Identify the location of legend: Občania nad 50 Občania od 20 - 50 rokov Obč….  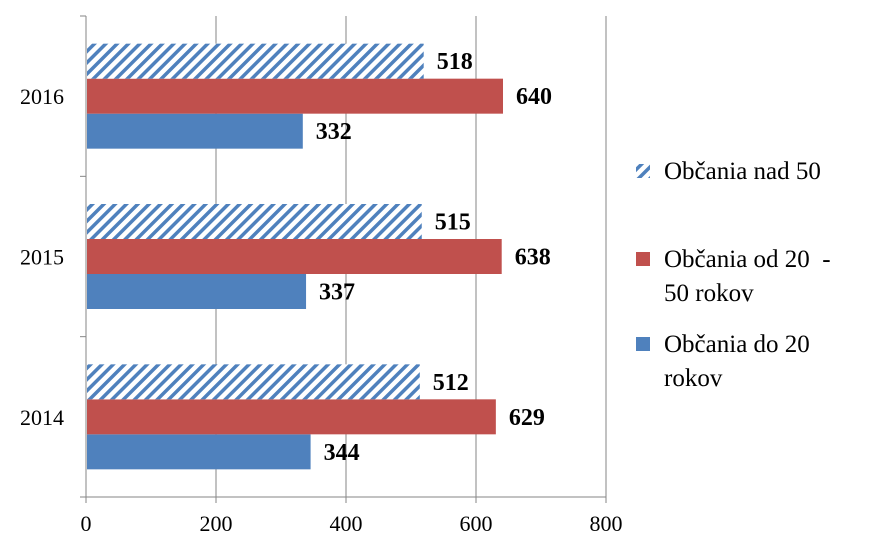
(733, 275).